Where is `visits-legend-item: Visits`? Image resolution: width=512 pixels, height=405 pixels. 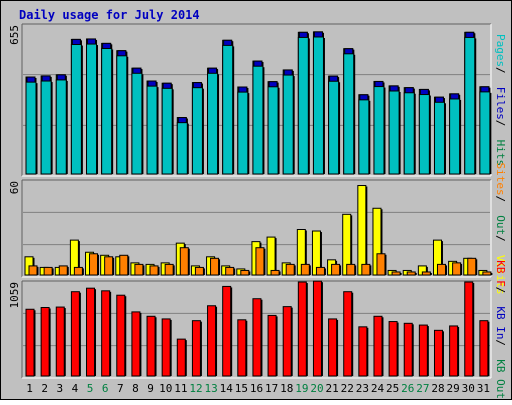
visits-legend-item: Visits is located at coordinates (500, 275).